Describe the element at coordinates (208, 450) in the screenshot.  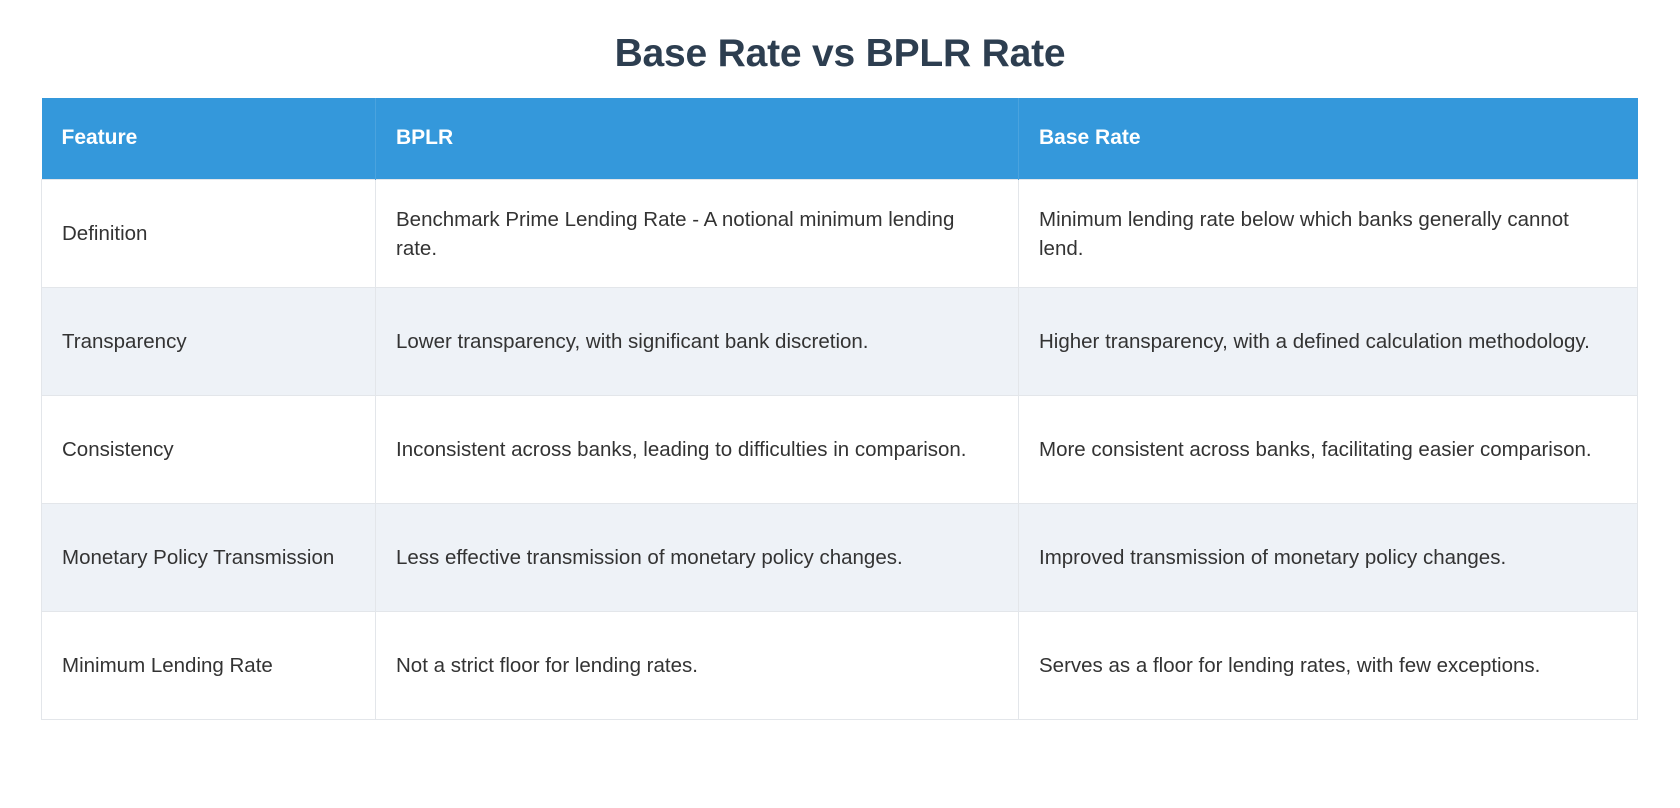
I see `cell-feature: Consistency` at that location.